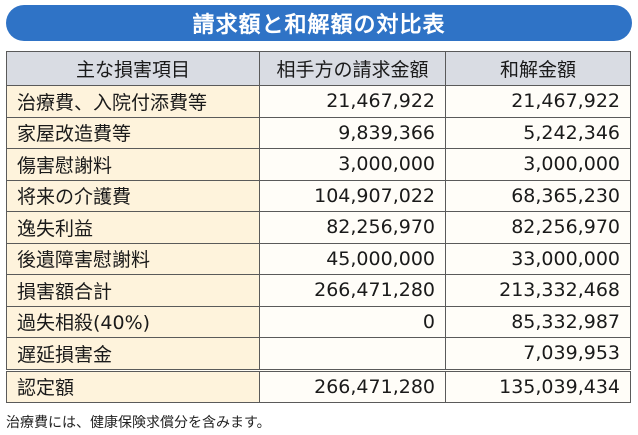 The image size is (638, 435). I want to click on header-row: 主な損害項目 相手方の請求金額 和解金額, so click(318, 68).